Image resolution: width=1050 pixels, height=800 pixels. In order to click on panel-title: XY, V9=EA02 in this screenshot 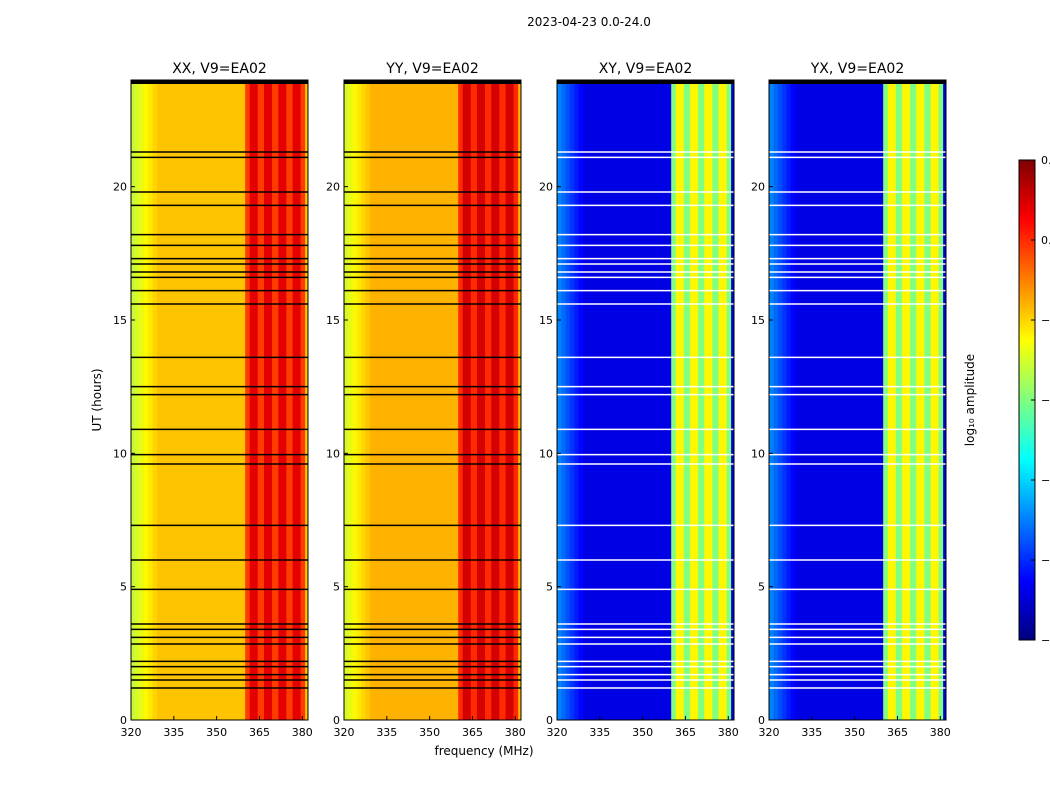, I will do `click(646, 69)`.